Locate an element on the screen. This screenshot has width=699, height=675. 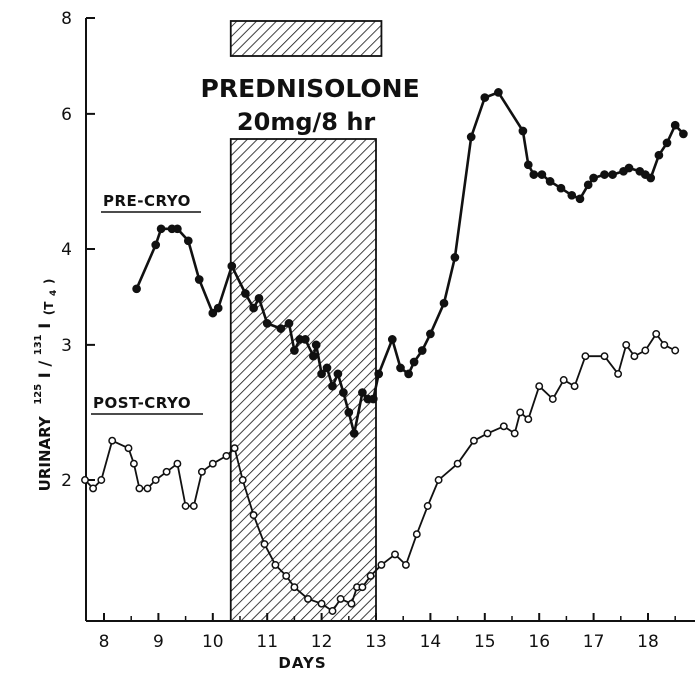
series-labels: PRE-CRYO POST-CRYO is located at coordinates (147, 303).